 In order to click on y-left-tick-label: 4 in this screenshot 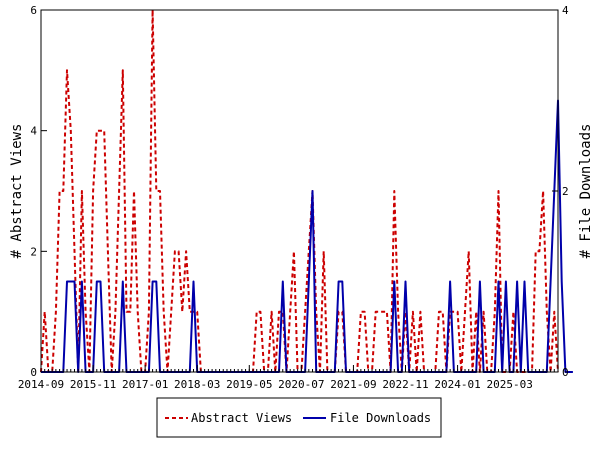, I will do `click(33, 131)`.